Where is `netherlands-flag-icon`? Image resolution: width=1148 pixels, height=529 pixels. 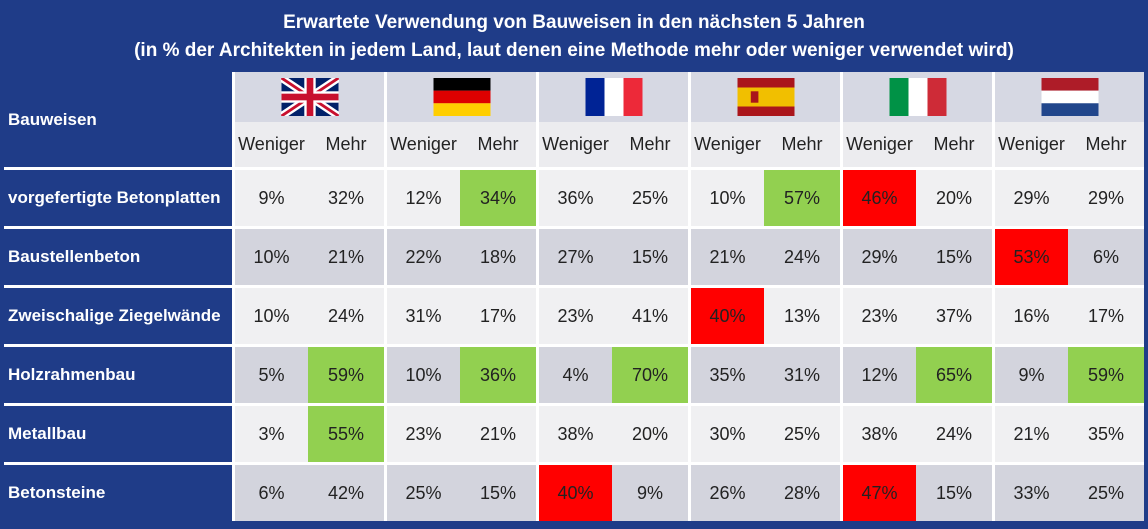 netherlands-flag-icon is located at coordinates (1069, 97).